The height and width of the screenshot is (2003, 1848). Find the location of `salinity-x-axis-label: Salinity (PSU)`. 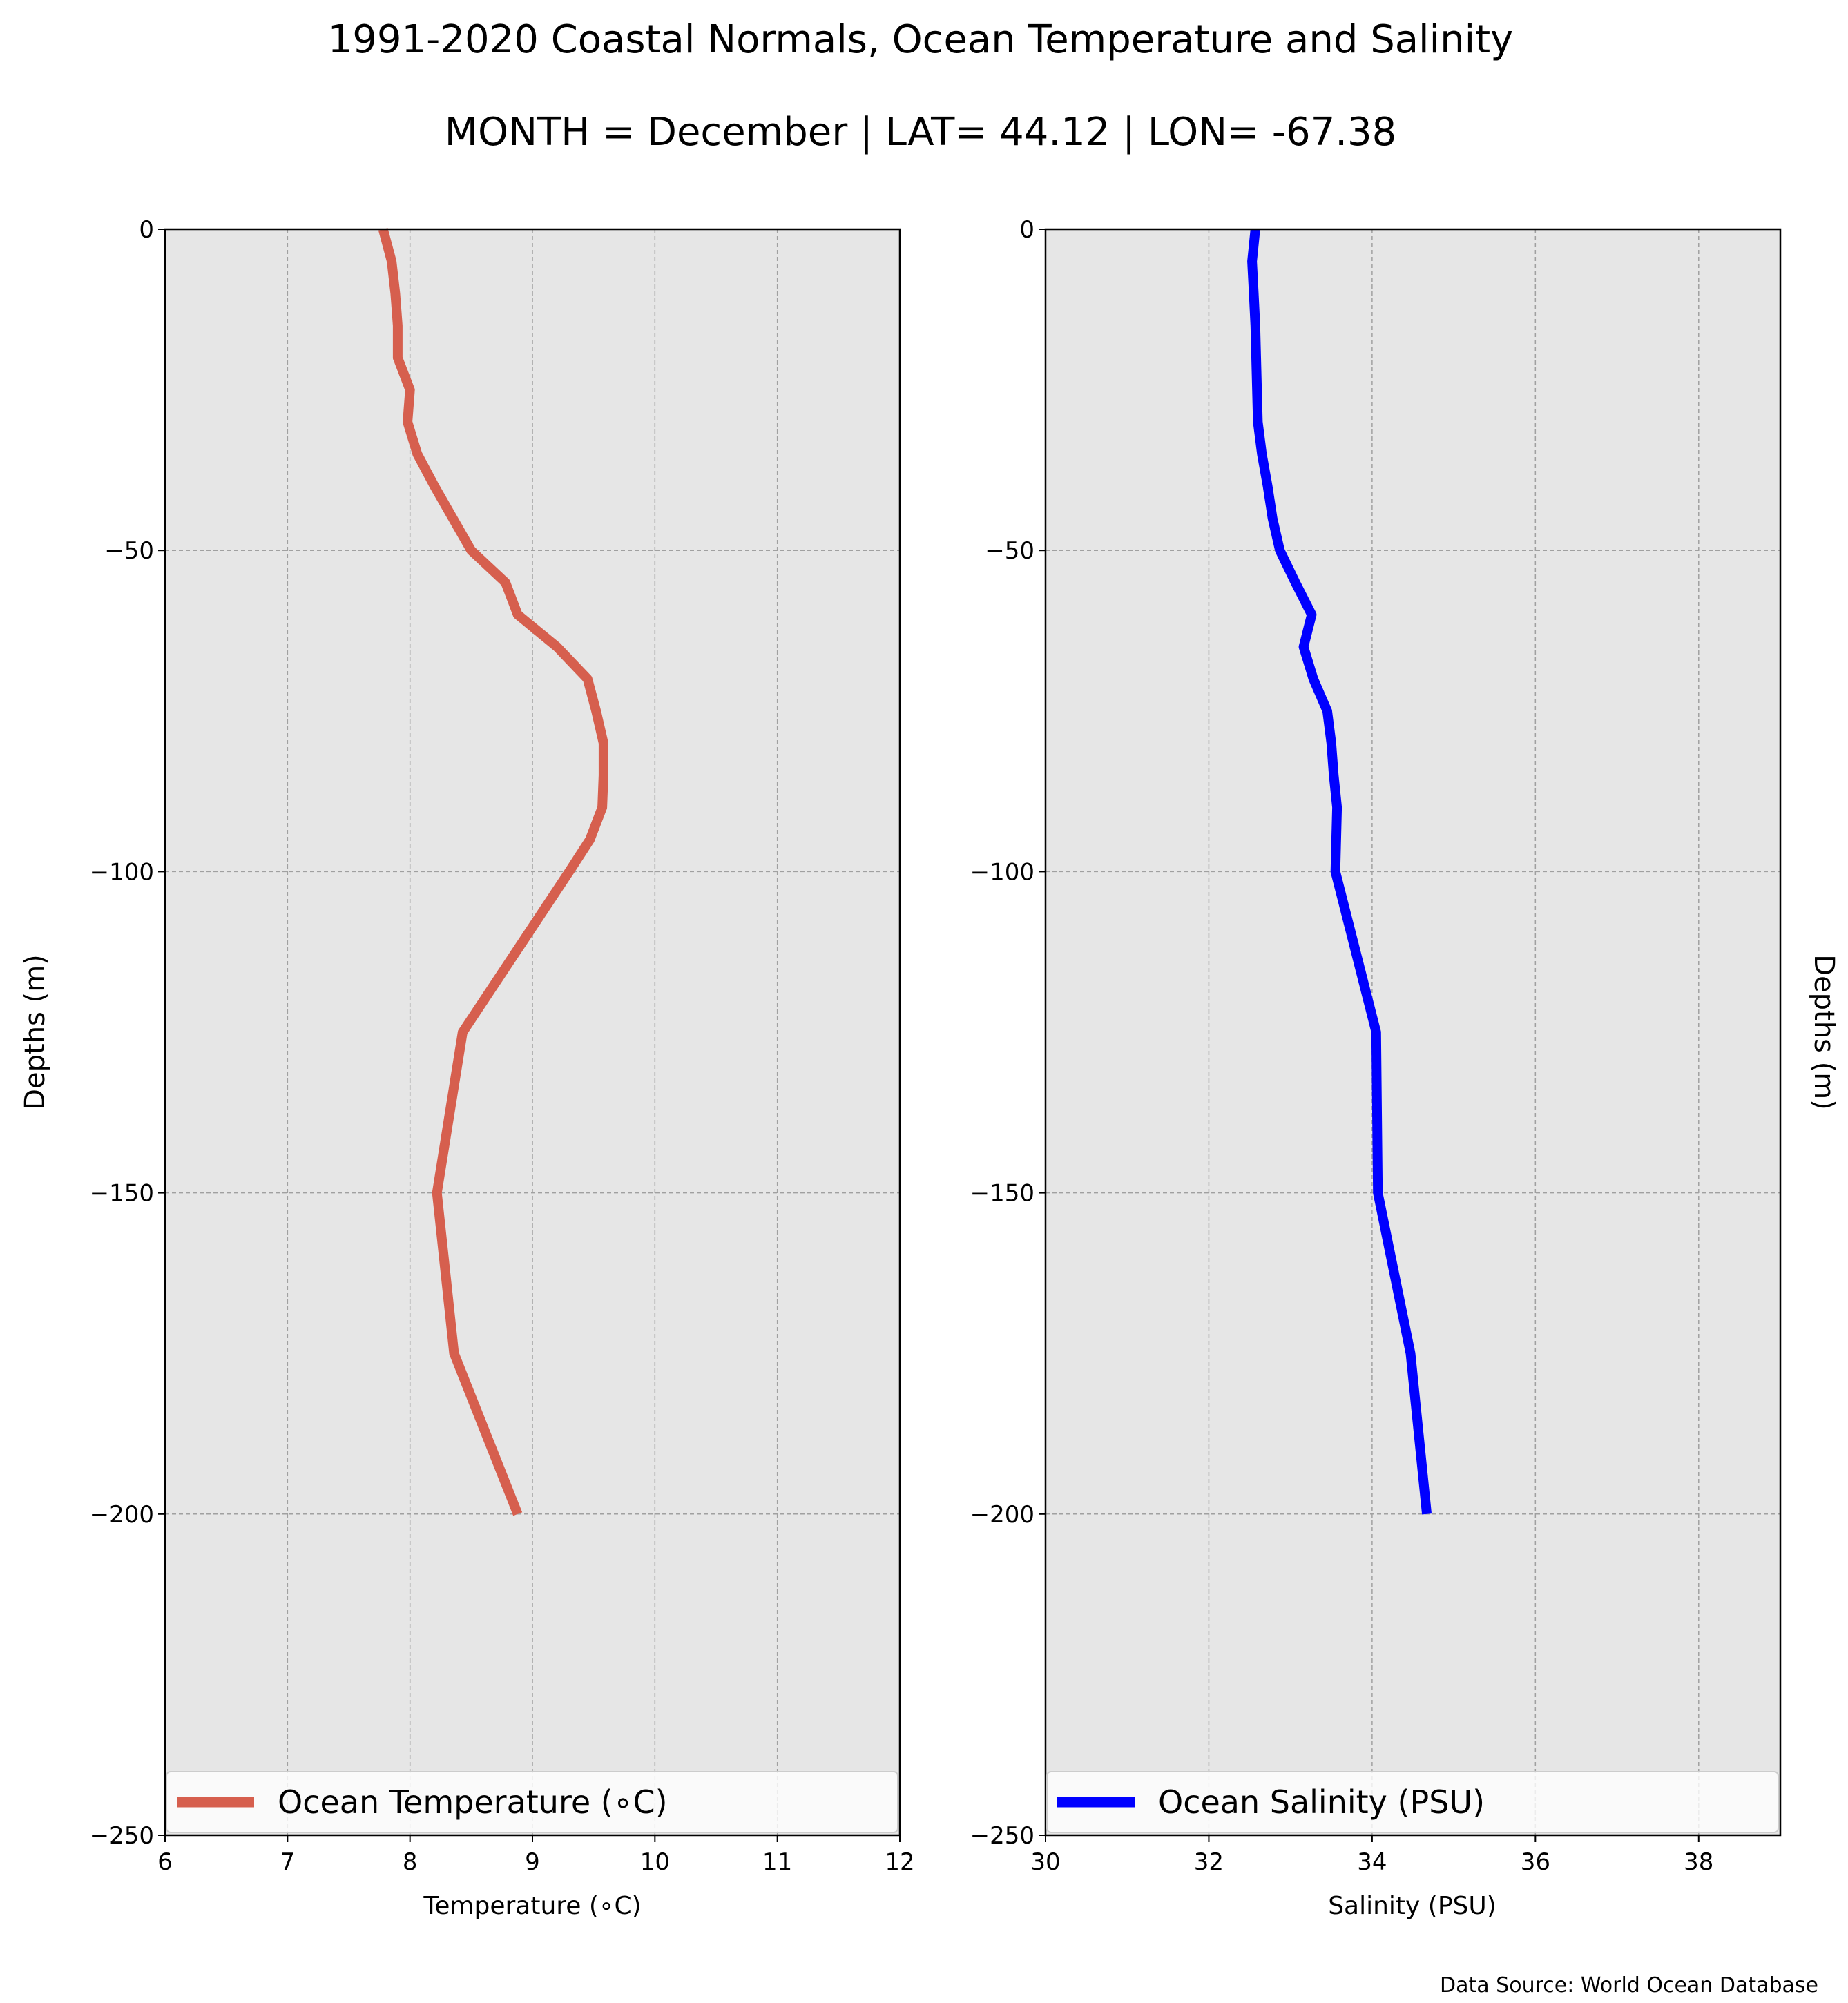

salinity-x-axis-label: Salinity (PSU) is located at coordinates (1412, 1906).